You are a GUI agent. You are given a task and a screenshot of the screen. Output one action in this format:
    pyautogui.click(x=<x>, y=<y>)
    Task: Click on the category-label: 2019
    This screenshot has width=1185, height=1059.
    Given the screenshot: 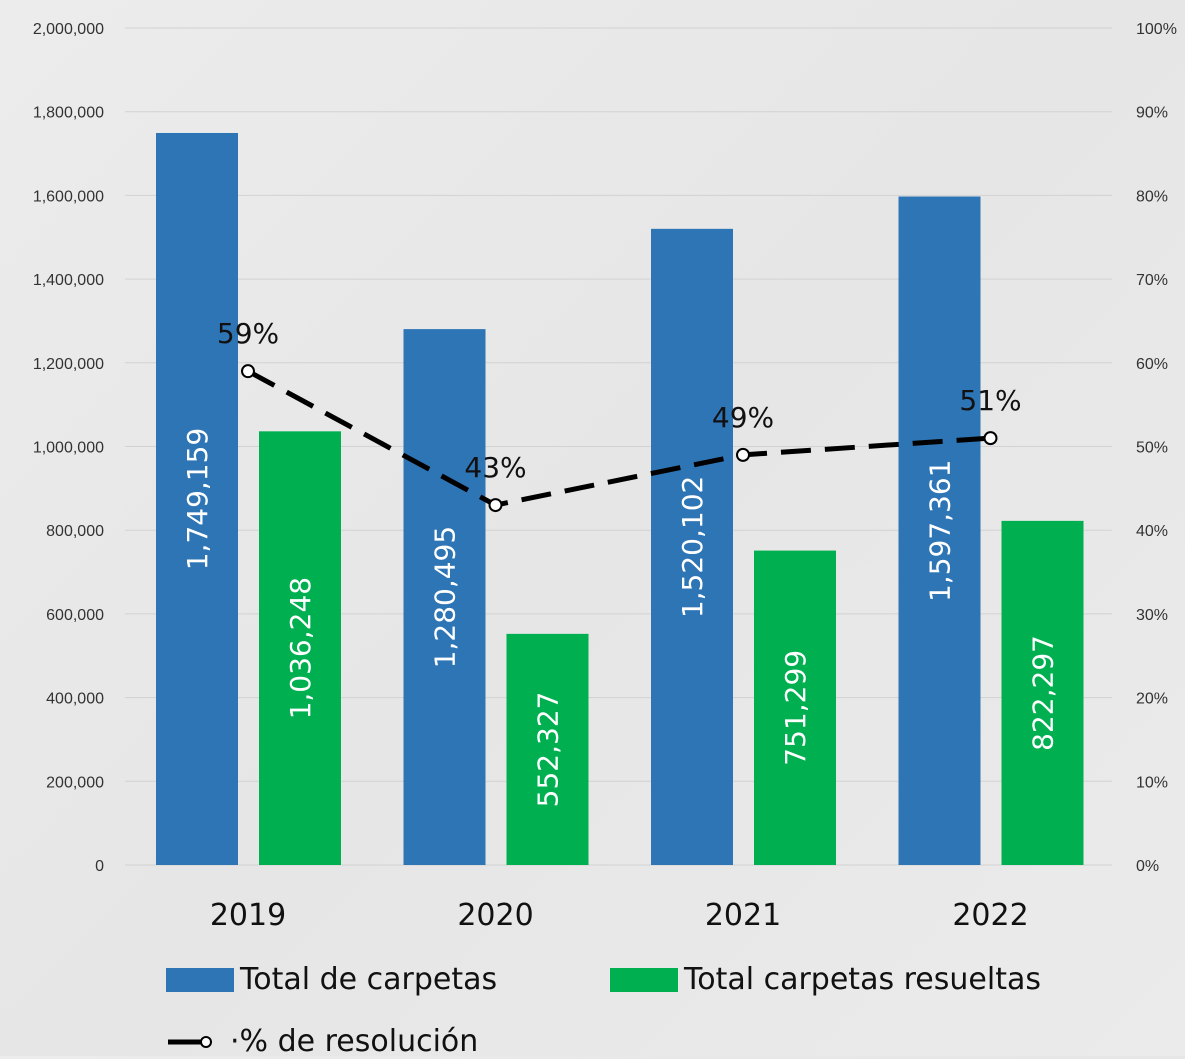 What is the action you would take?
    pyautogui.click(x=248, y=915)
    